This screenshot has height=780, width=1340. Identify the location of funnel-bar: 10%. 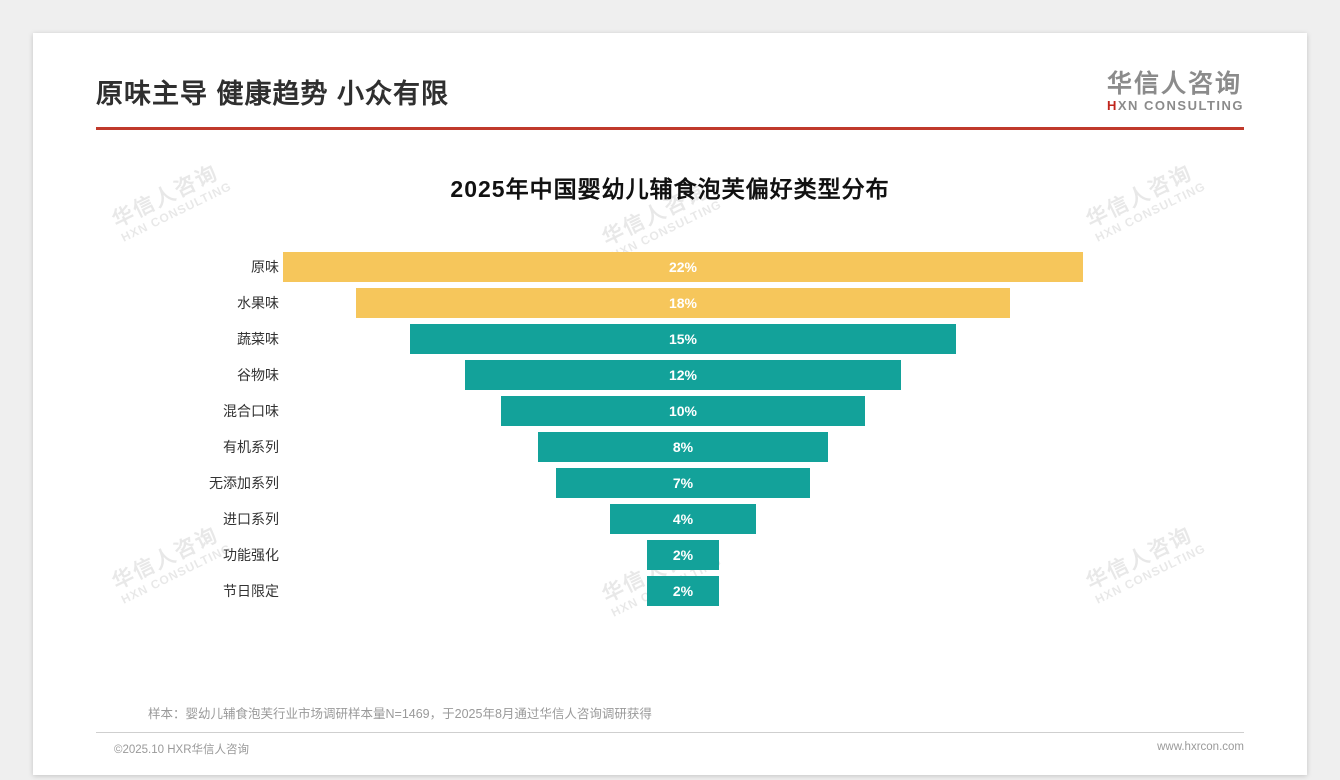
(683, 410).